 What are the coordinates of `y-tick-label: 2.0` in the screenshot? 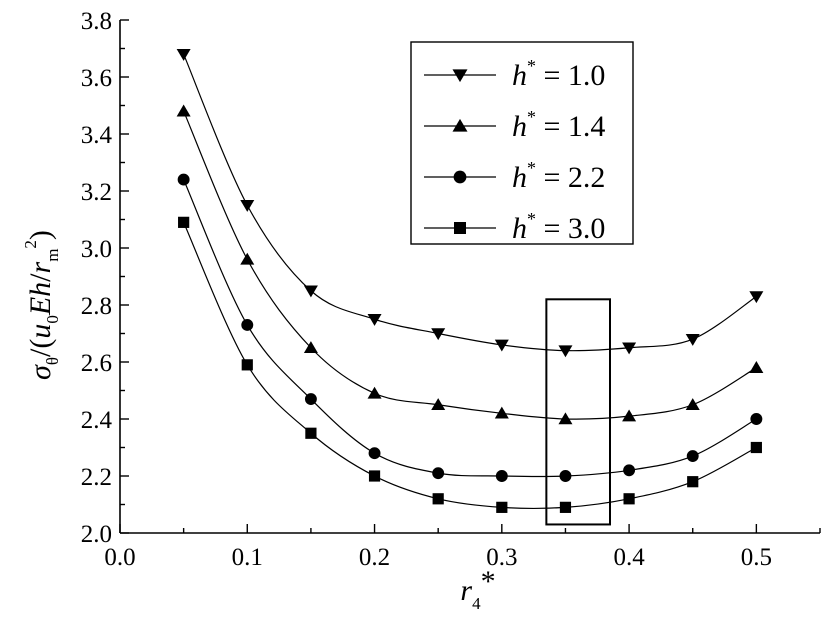 It's located at (96, 534).